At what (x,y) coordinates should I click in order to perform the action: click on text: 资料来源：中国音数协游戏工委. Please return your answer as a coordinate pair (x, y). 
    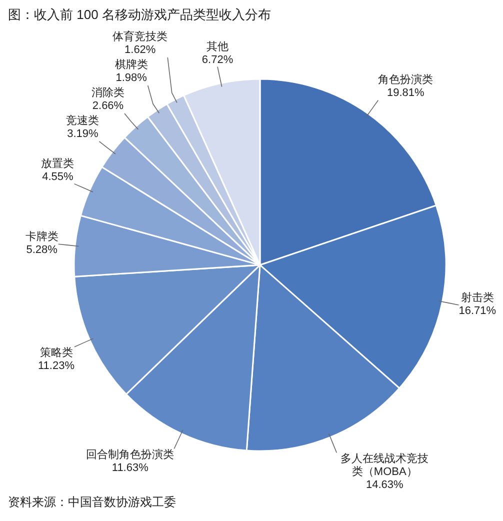
    Looking at the image, I should click on (92, 502).